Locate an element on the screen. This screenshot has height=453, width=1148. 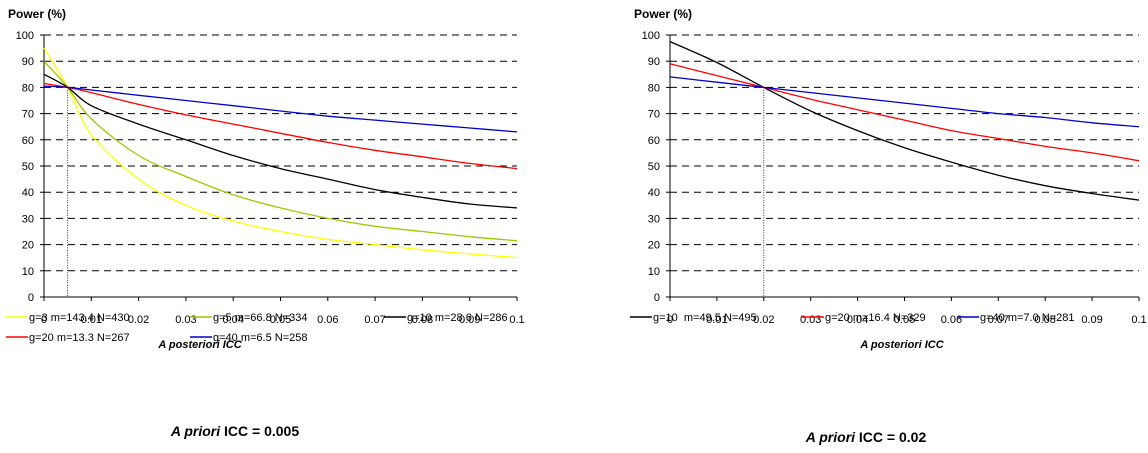
legend-label: g=10 m=28.6 N=286 is located at coordinates (457, 318).